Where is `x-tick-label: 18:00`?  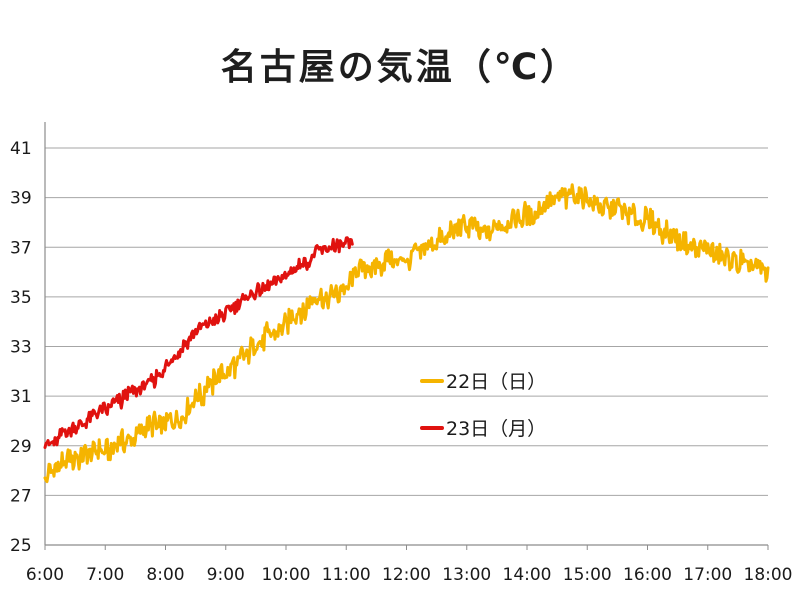 x-tick-label: 18:00 is located at coordinates (768, 575).